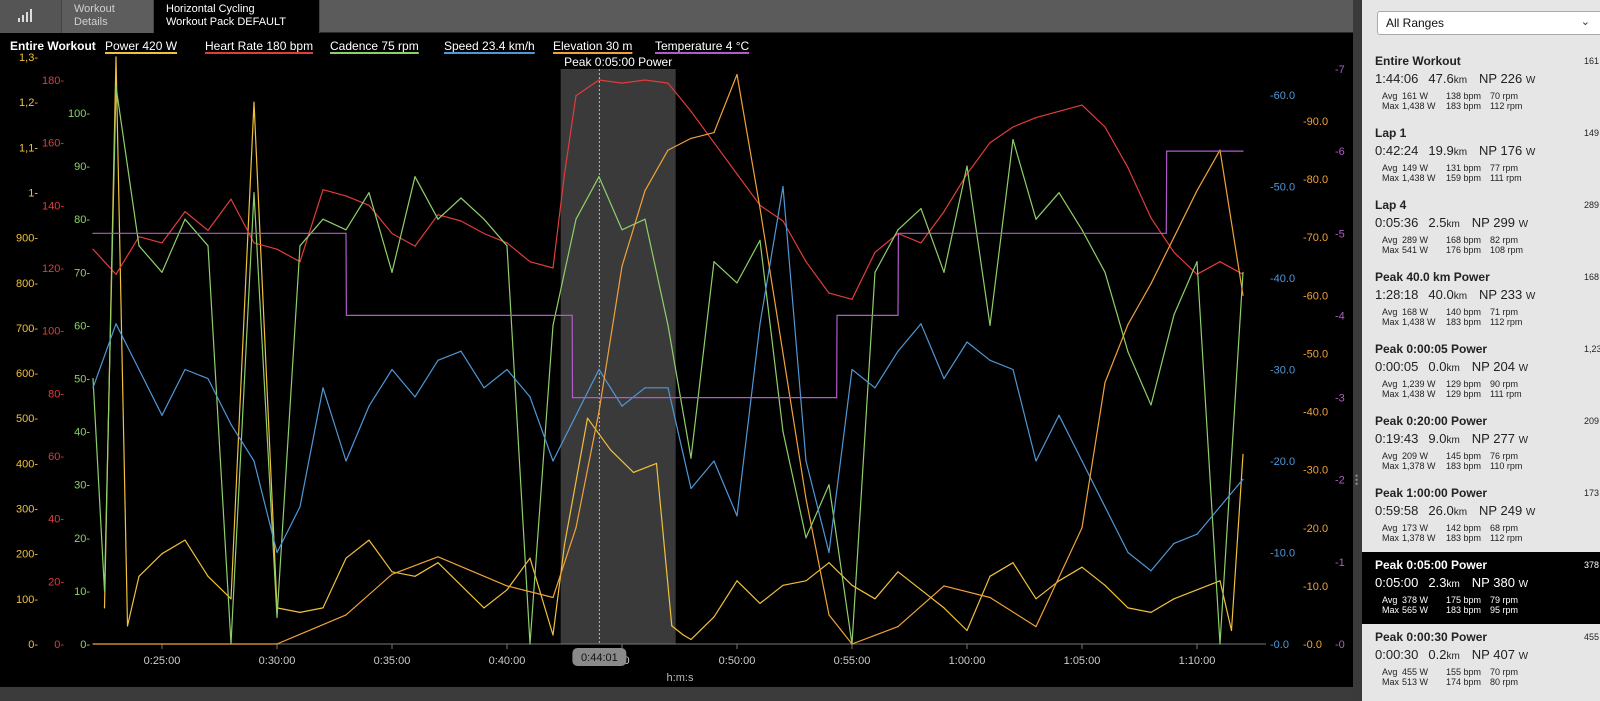 The height and width of the screenshot is (701, 1600). What do you see at coordinates (141, 46) in the screenshot?
I see `legend-entry: Power 420 W` at bounding box center [141, 46].